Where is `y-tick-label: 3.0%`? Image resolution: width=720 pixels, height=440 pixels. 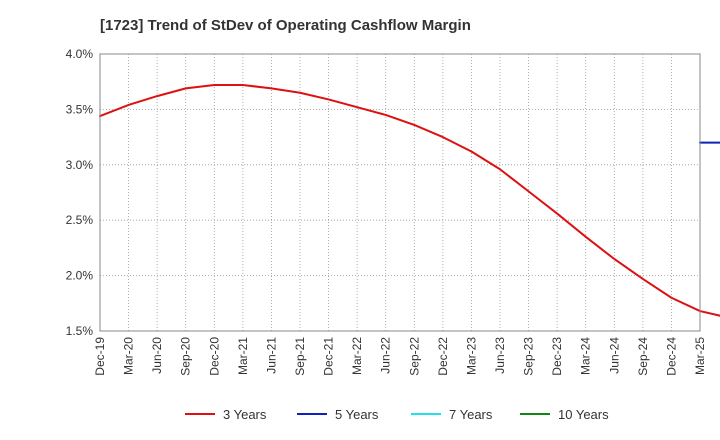
y-tick-label: 3.0% is located at coordinates (80, 165).